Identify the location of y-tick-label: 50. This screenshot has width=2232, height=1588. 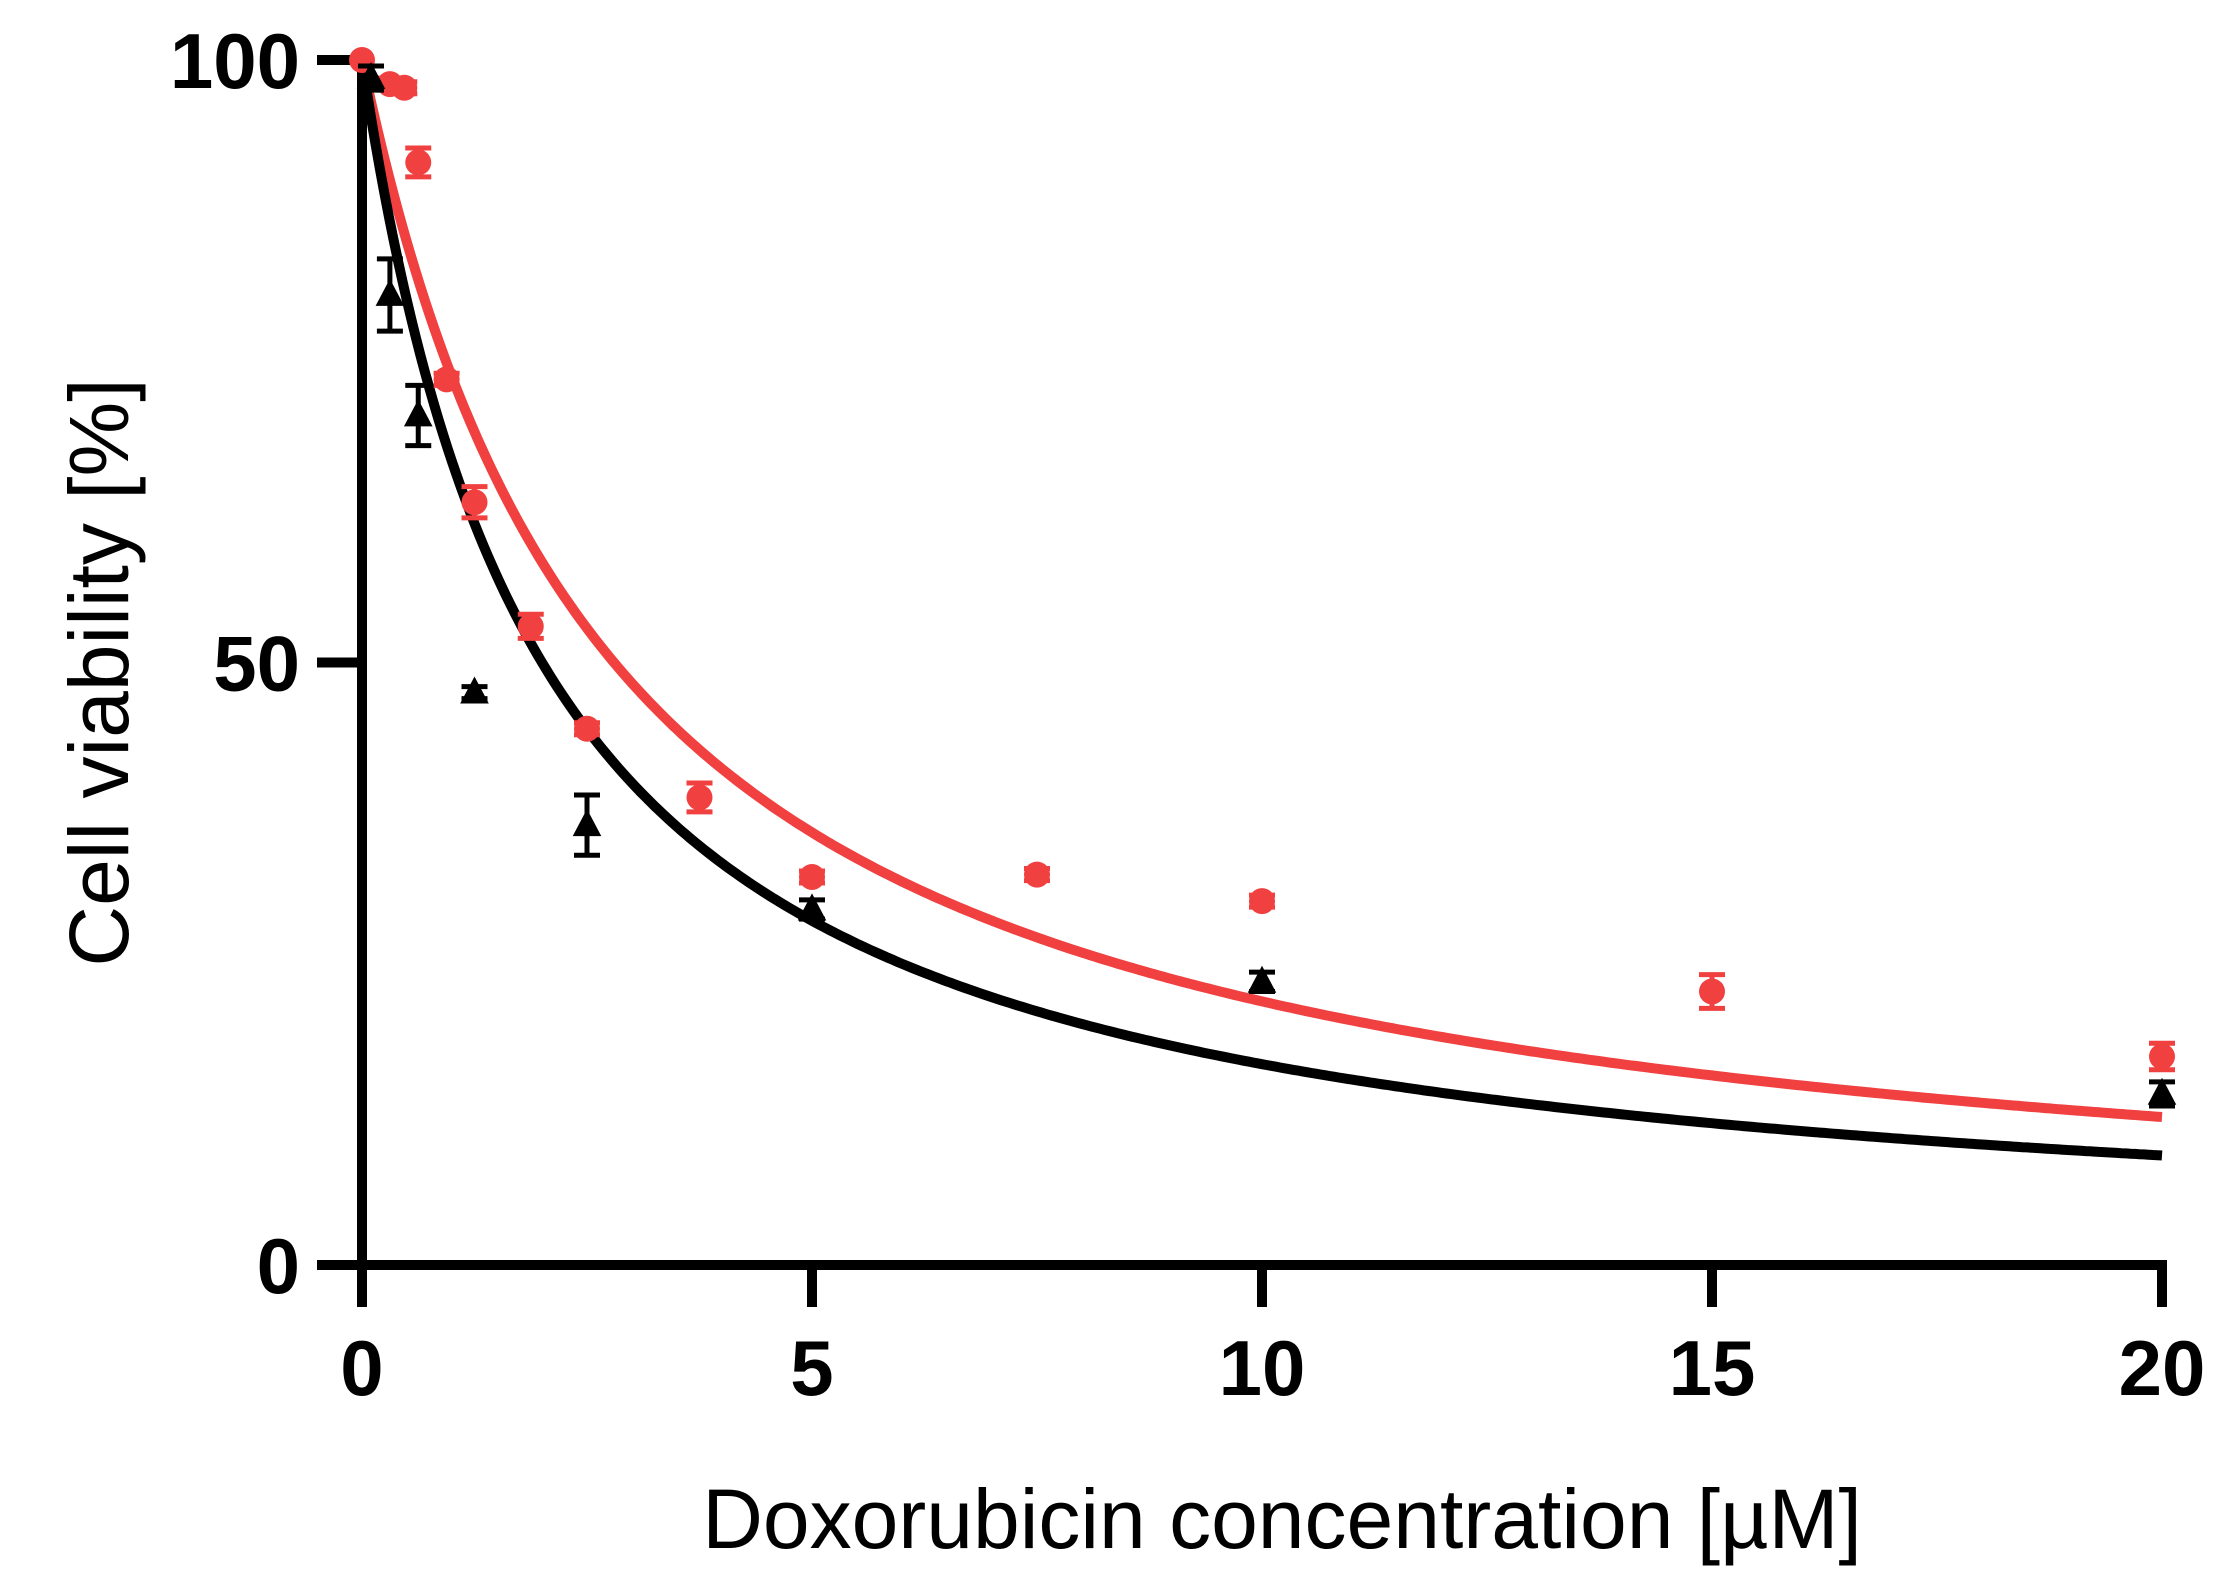
(256, 664).